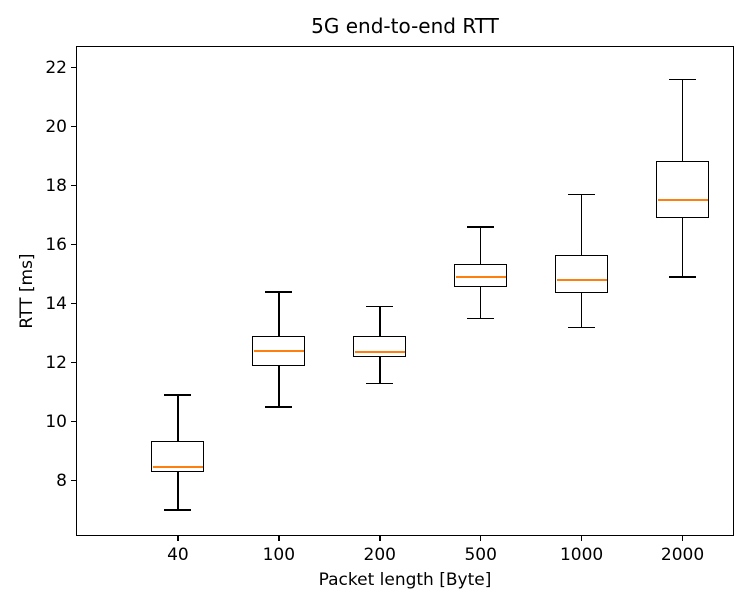 This screenshot has height=599, width=745. I want to click on x-tick-label: 100, so click(279, 555).